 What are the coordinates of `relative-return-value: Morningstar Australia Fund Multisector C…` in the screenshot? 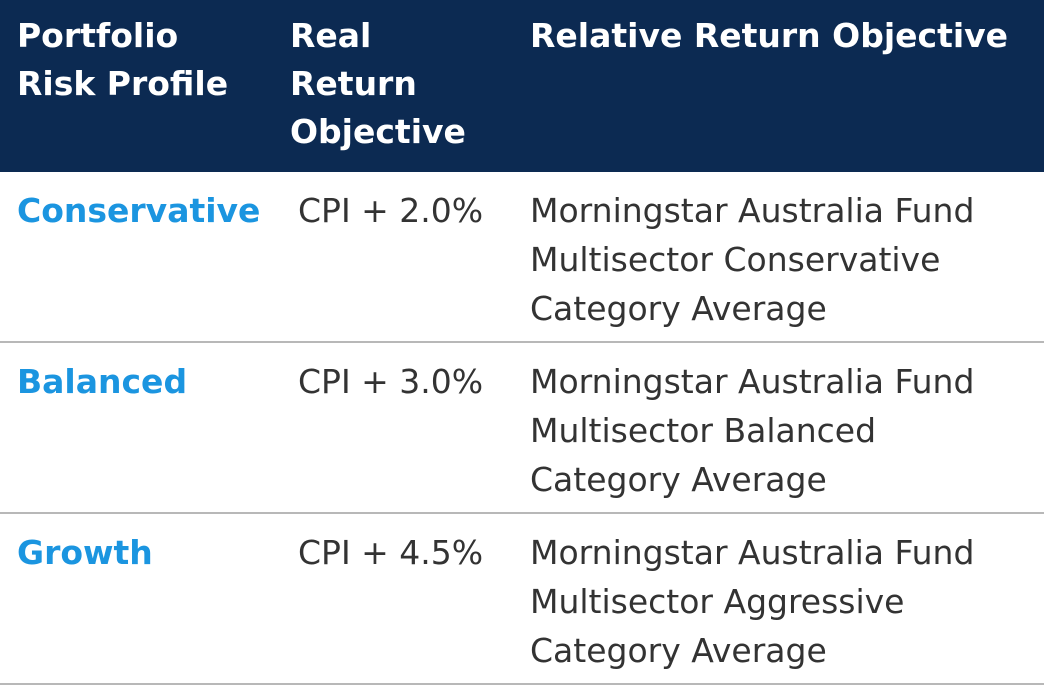 It's located at (778, 257).